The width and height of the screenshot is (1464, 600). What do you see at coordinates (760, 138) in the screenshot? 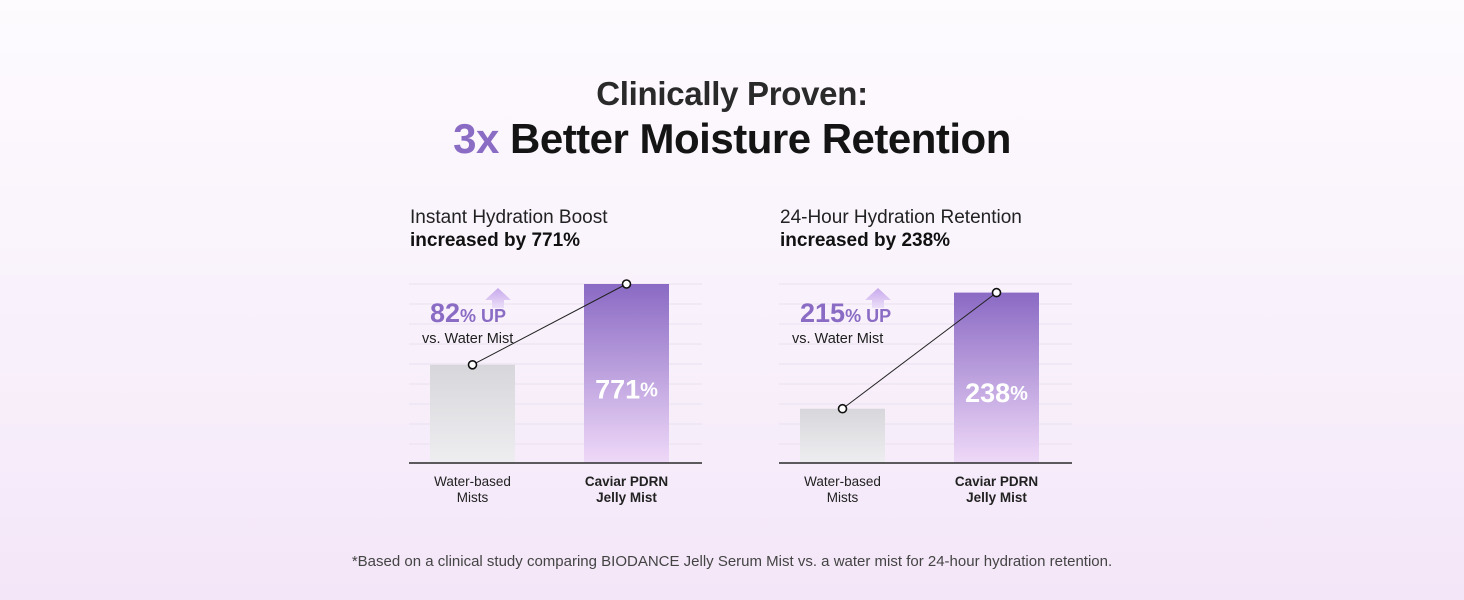
I see `title-rest: Better Moisture Retention` at bounding box center [760, 138].